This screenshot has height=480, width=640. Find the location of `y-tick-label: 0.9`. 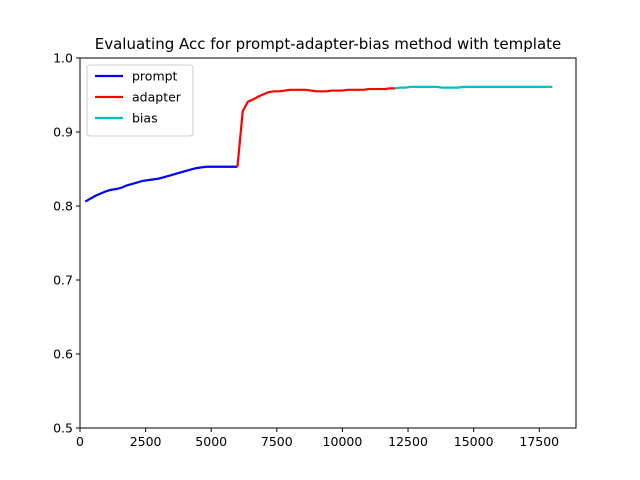

y-tick-label: 0.9 is located at coordinates (63, 132).